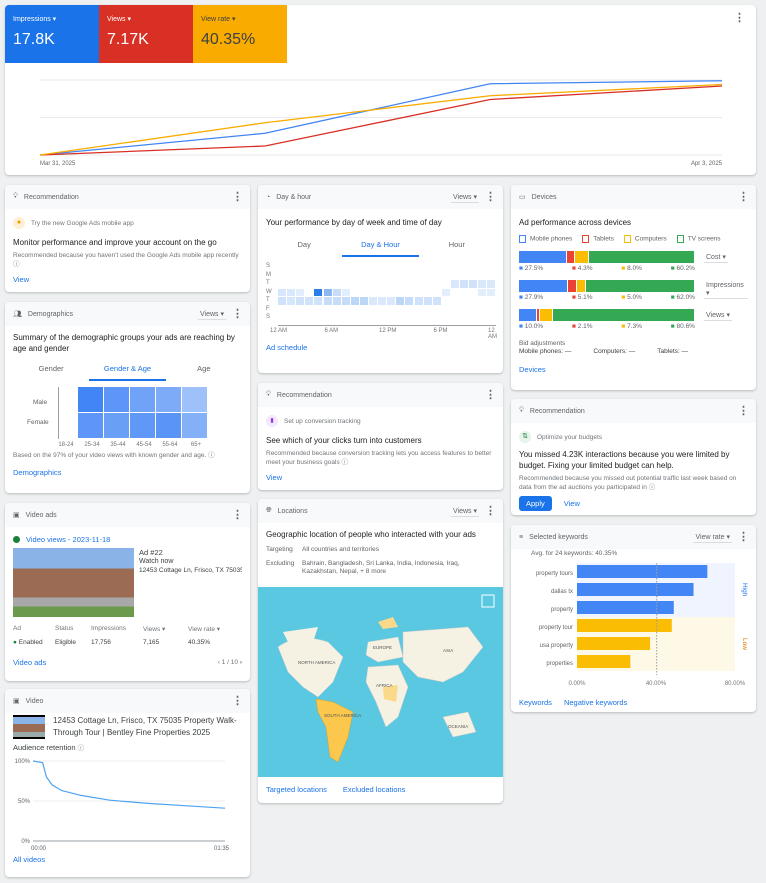 This screenshot has width=766, height=883. What do you see at coordinates (16, 701) in the screenshot?
I see `video-icon: ▣` at bounding box center [16, 701].